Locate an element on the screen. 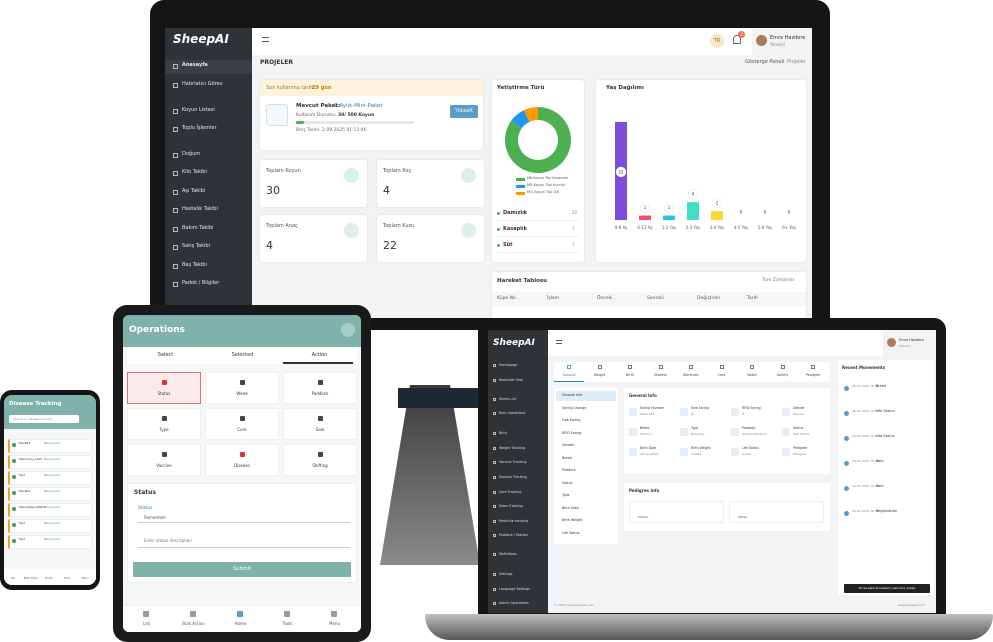  nav-label: Tools is located at coordinates (287, 623).